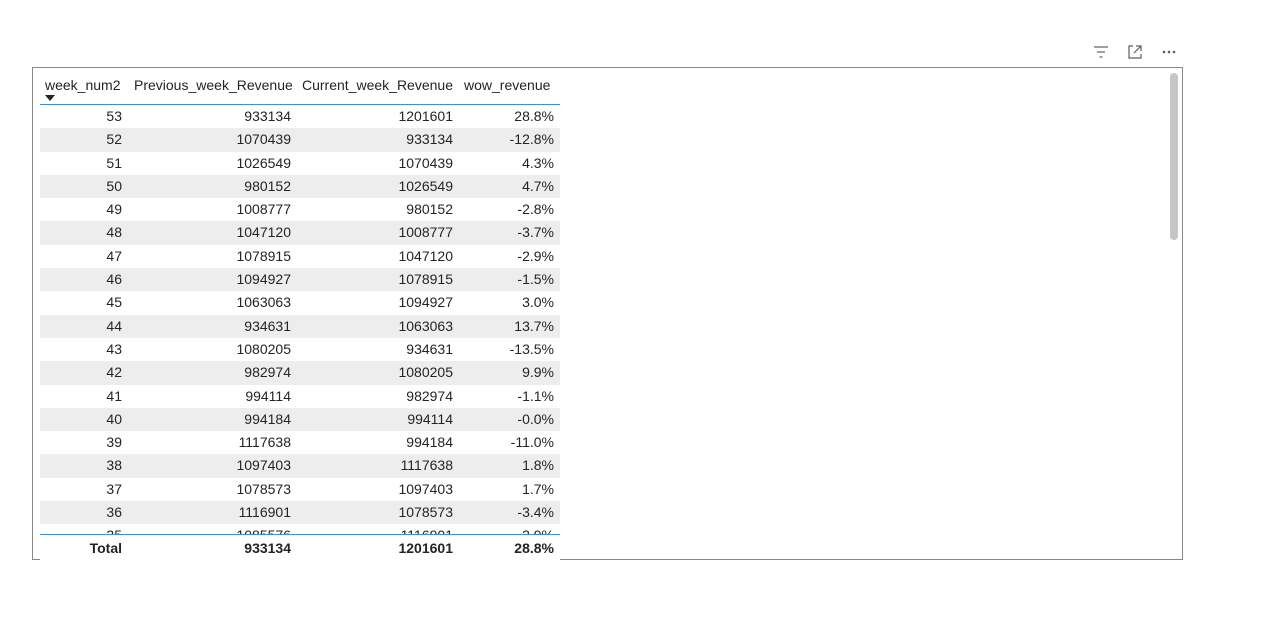  Describe the element at coordinates (535, 255) in the screenshot. I see `wow-revenue-cell: -2.9%` at that location.